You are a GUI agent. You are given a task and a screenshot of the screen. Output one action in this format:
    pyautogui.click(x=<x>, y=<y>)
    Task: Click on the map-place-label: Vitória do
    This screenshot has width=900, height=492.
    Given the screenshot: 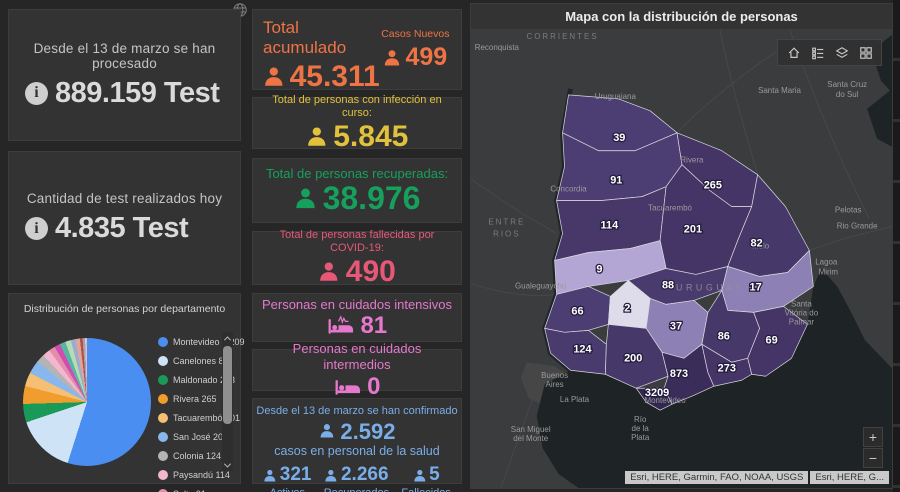 What is the action you would take?
    pyautogui.click(x=802, y=312)
    